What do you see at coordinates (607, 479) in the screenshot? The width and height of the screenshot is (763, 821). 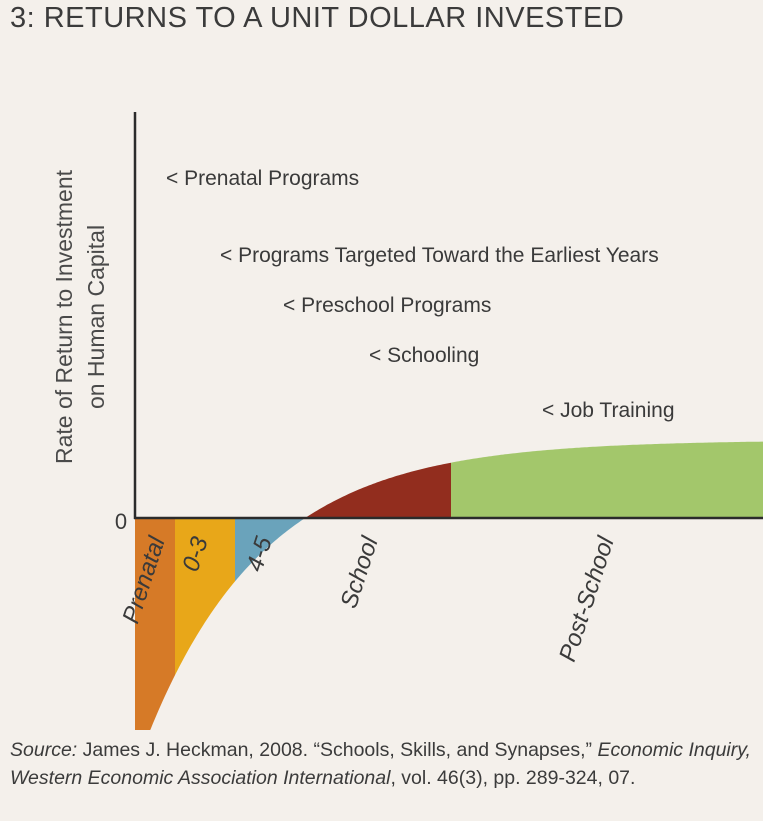 I see `band-post-school` at bounding box center [607, 479].